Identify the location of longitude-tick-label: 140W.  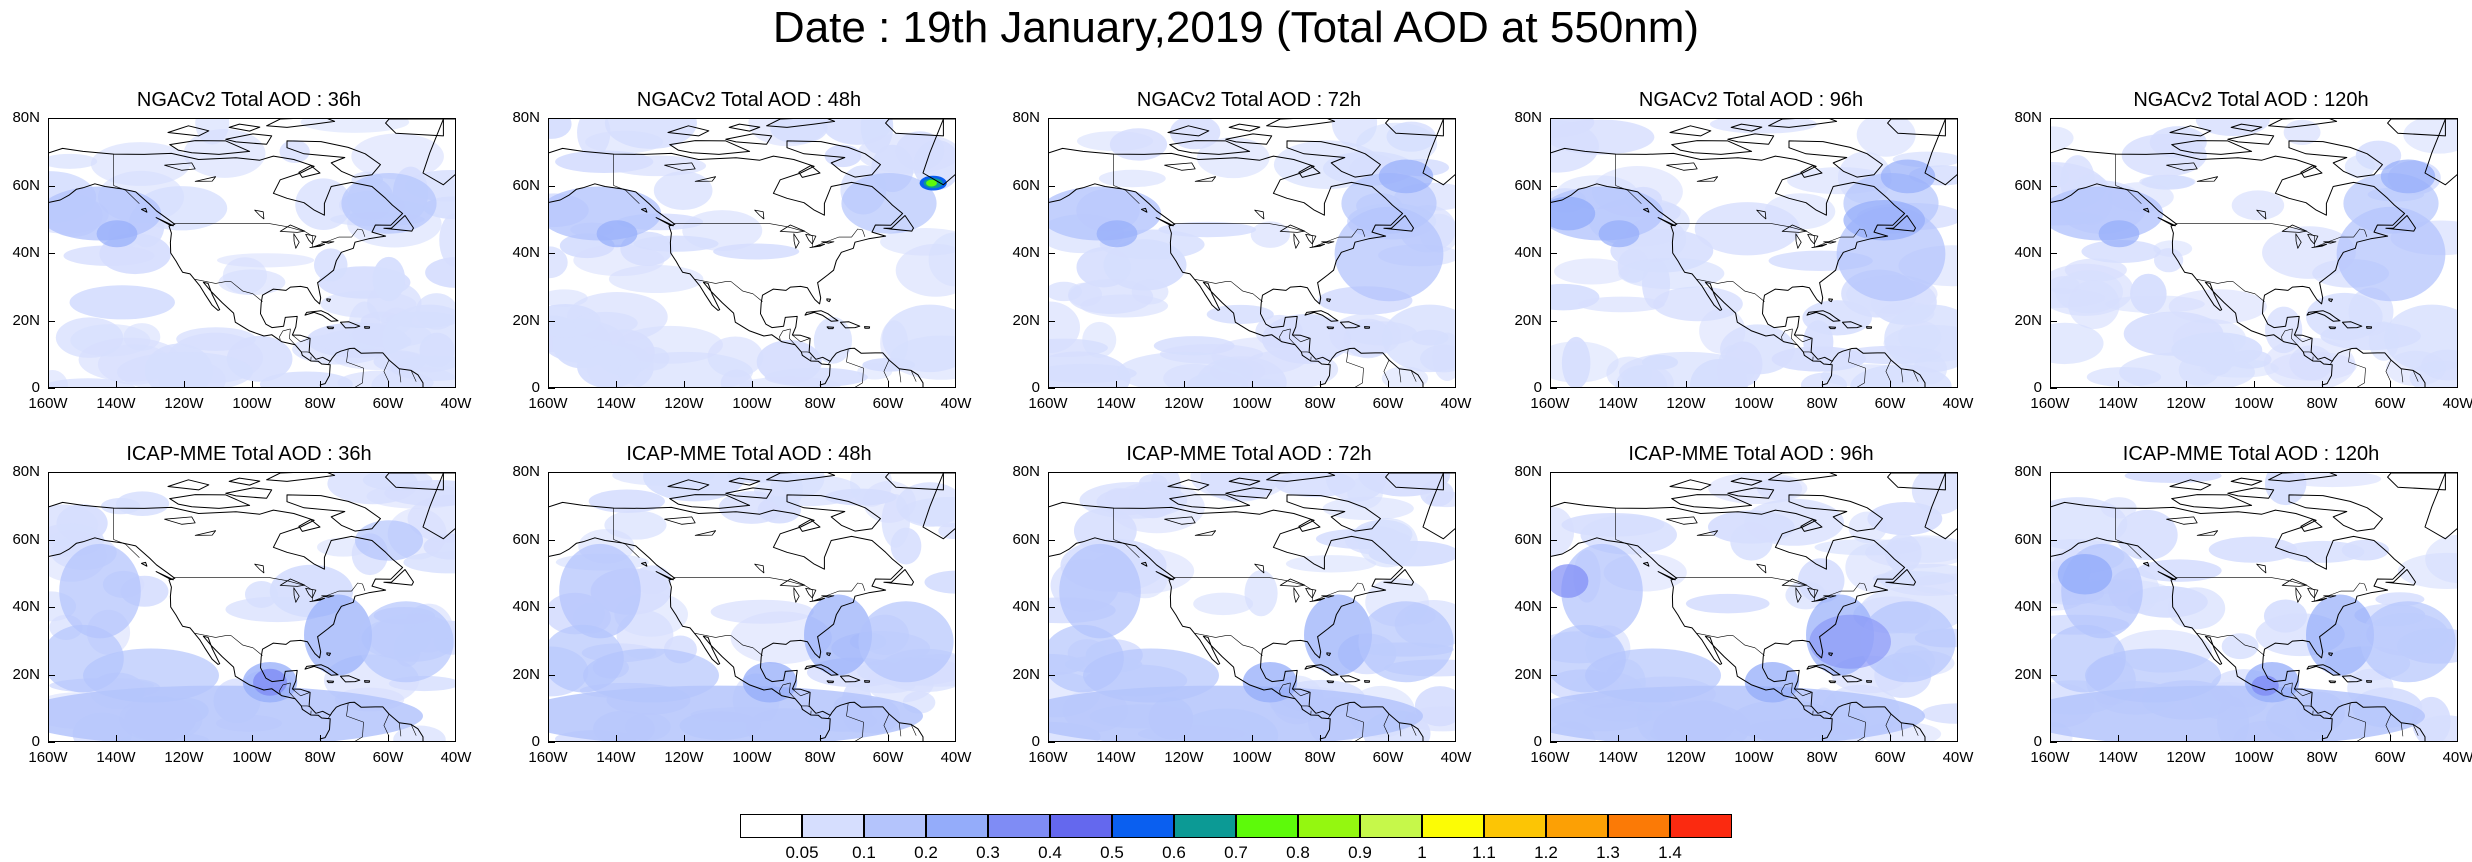
(1618, 757).